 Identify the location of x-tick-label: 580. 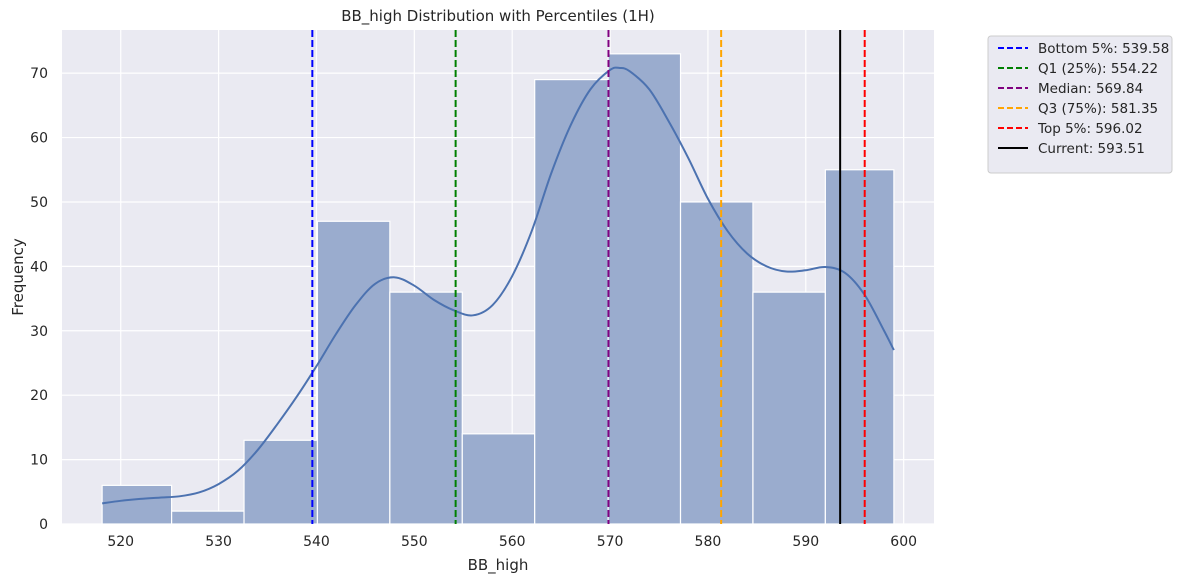
(708, 542).